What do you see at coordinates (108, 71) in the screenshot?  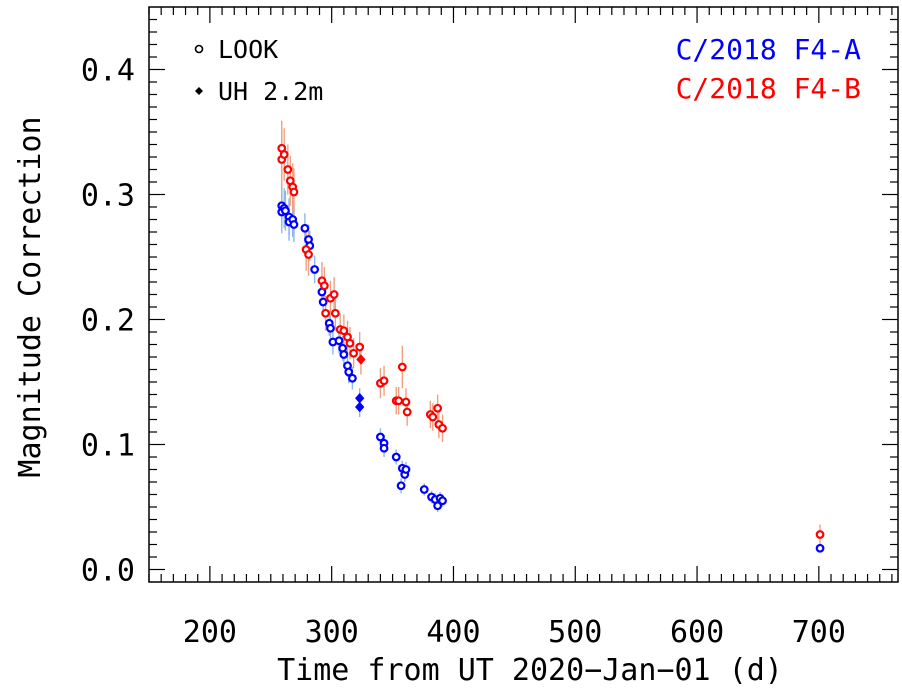 I see `y-tick-label: 0.4` at bounding box center [108, 71].